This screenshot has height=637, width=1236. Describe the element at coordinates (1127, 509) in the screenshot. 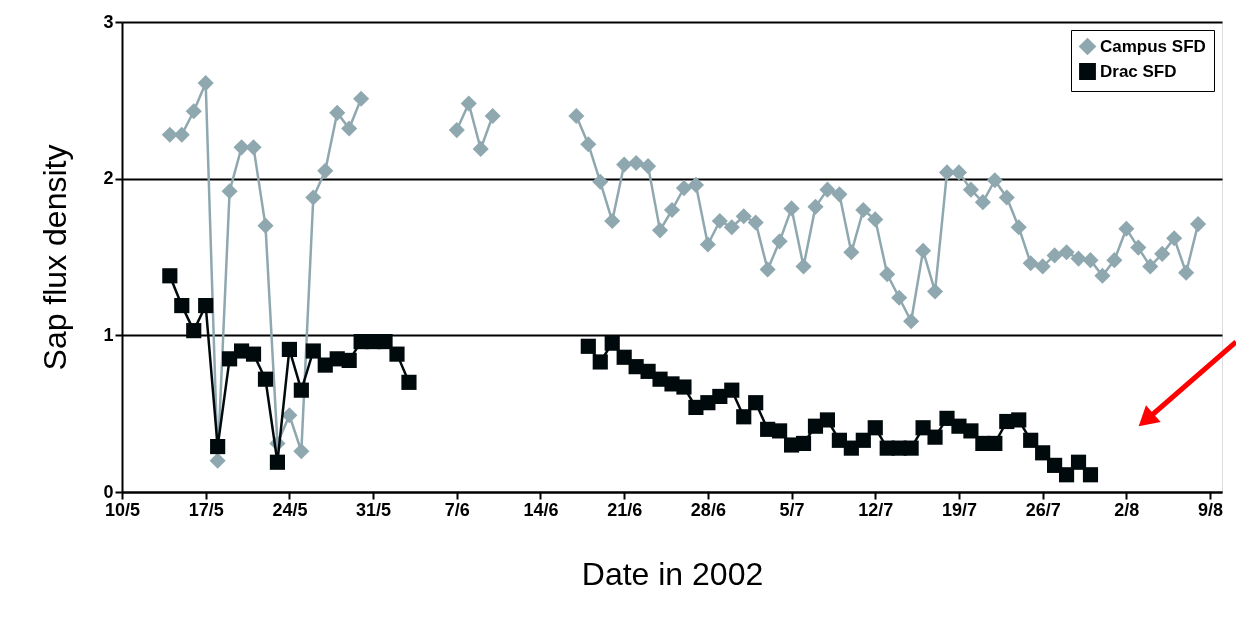

I see `x-tick-label: 2/8` at that location.